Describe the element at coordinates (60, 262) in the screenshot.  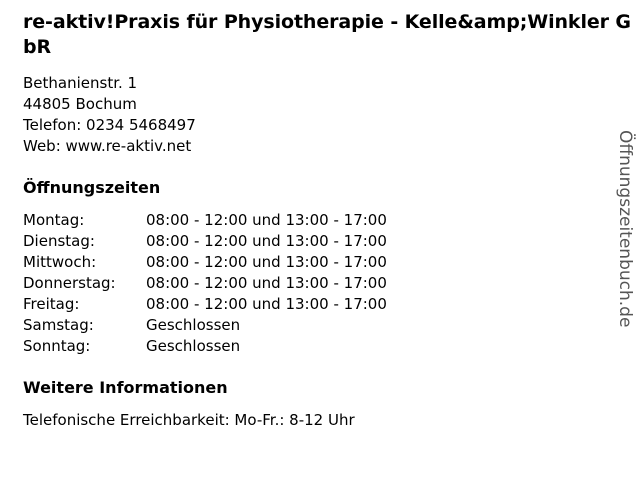
I see `hours-day-label: Mittwoch:` at that location.